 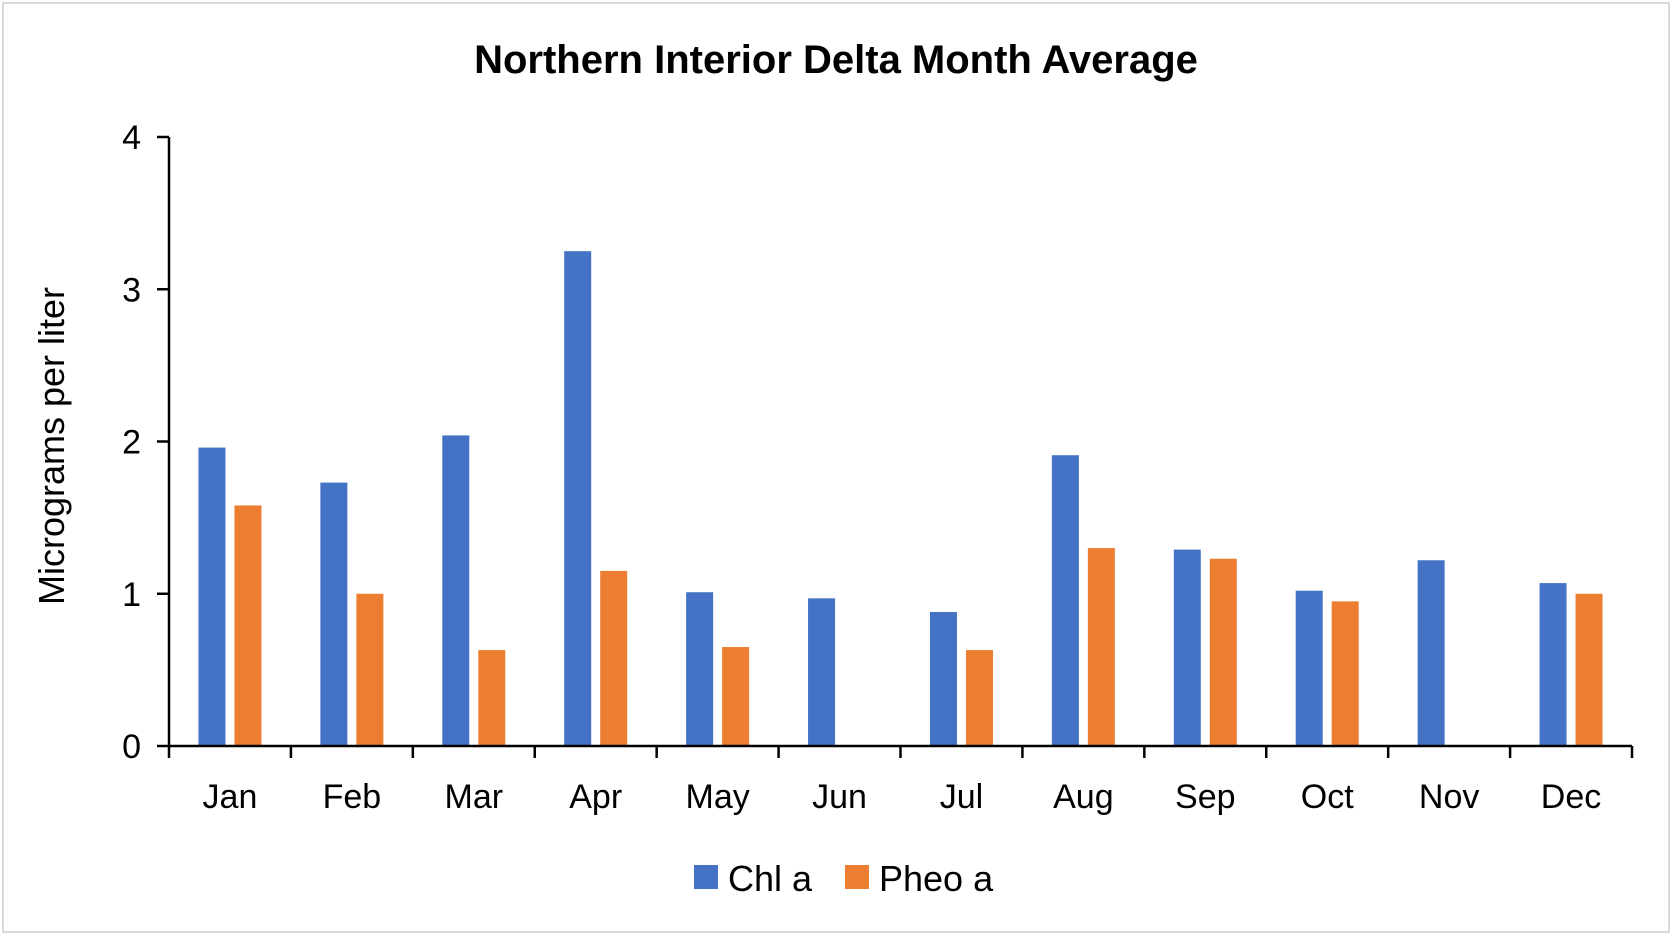 I want to click on bar-pheo-a-jan, so click(x=248, y=625).